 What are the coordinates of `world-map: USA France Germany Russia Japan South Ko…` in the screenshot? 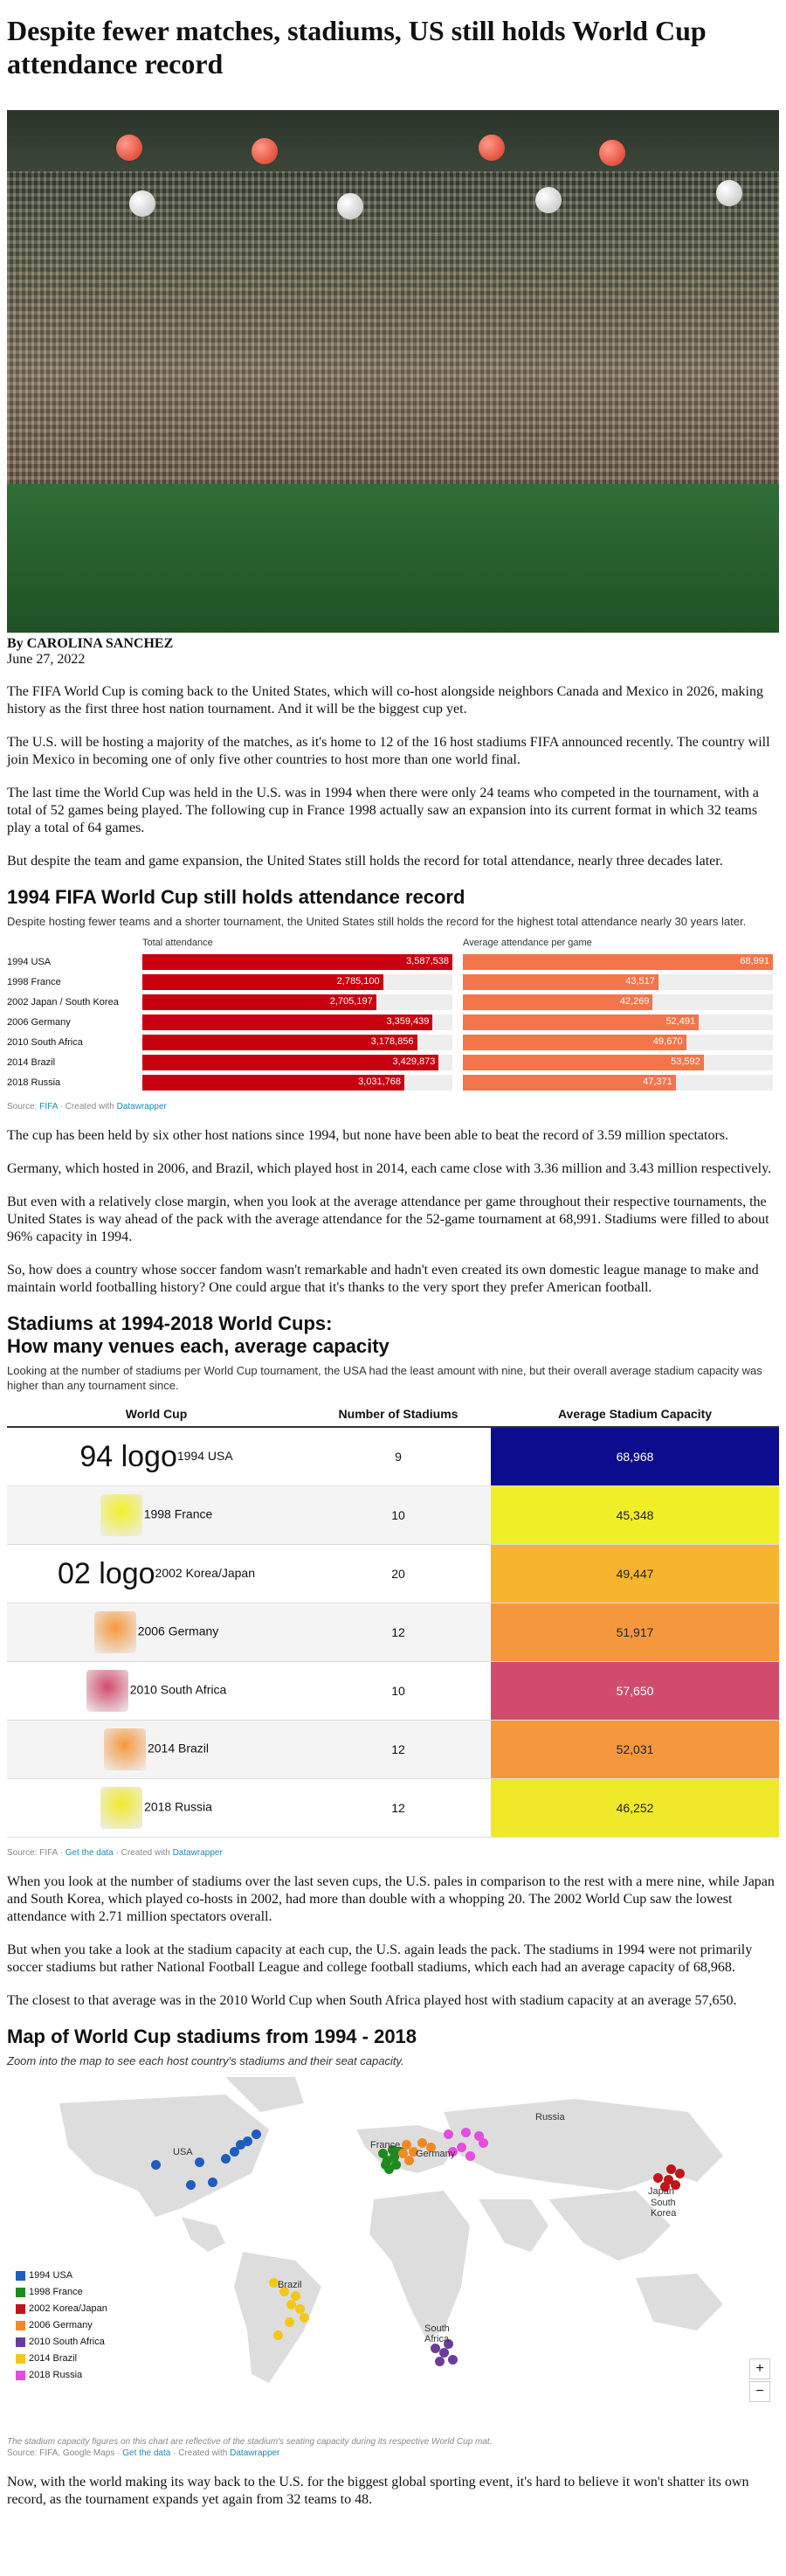 It's located at (393, 2252).